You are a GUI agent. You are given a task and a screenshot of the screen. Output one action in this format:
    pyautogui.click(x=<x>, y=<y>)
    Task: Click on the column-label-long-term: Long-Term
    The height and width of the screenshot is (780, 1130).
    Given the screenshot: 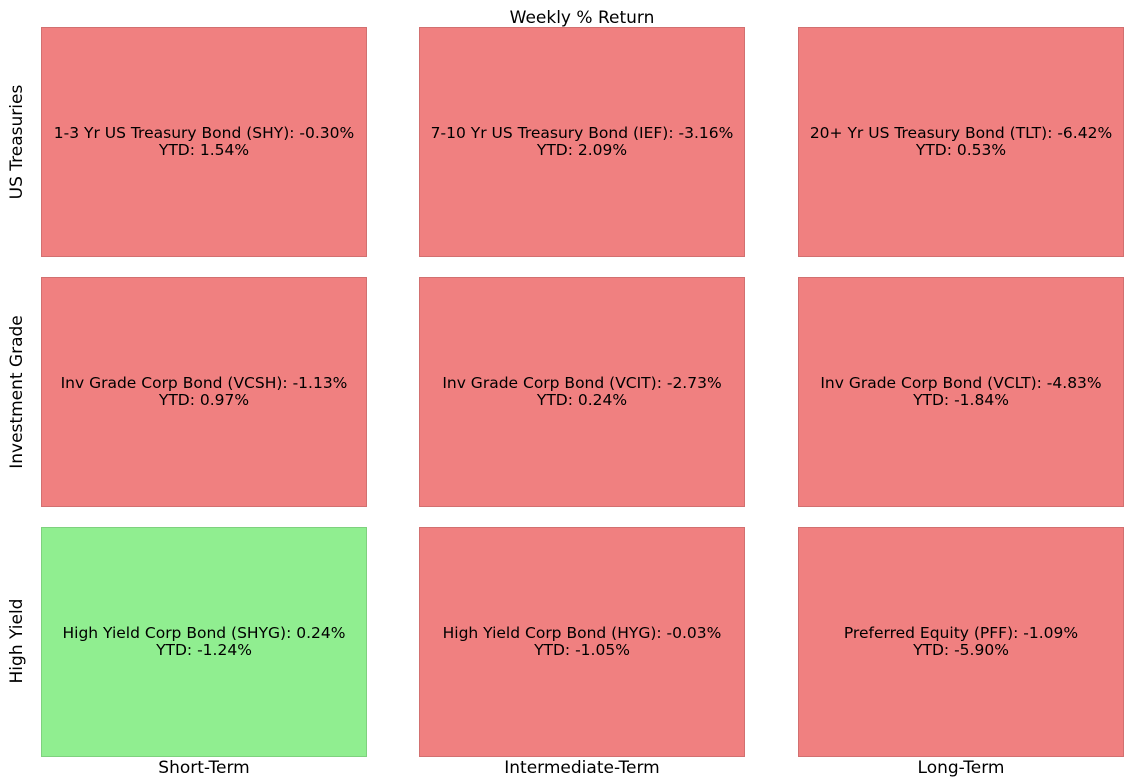 What is the action you would take?
    pyautogui.click(x=961, y=768)
    